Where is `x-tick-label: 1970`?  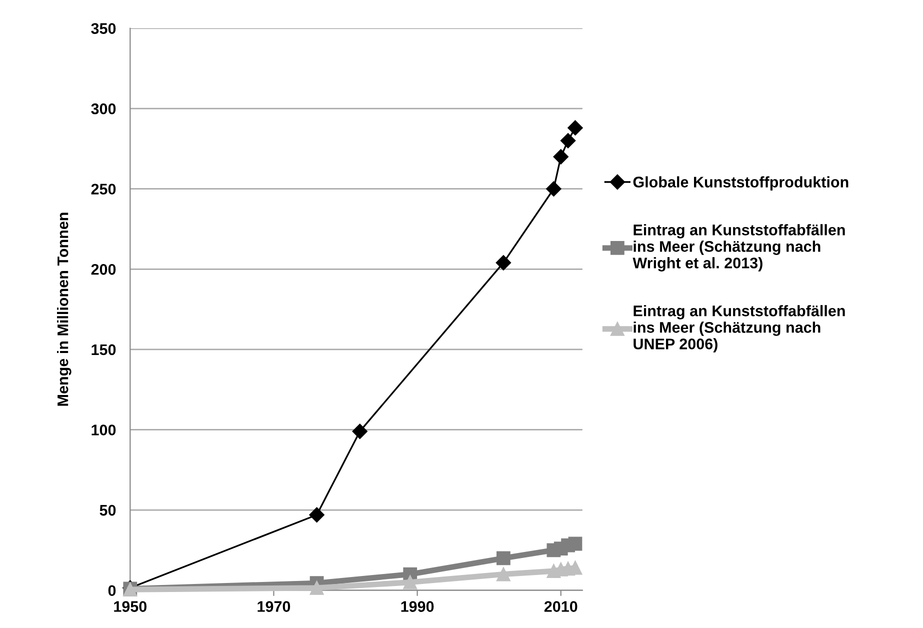
x-tick-label: 1970 is located at coordinates (274, 606).